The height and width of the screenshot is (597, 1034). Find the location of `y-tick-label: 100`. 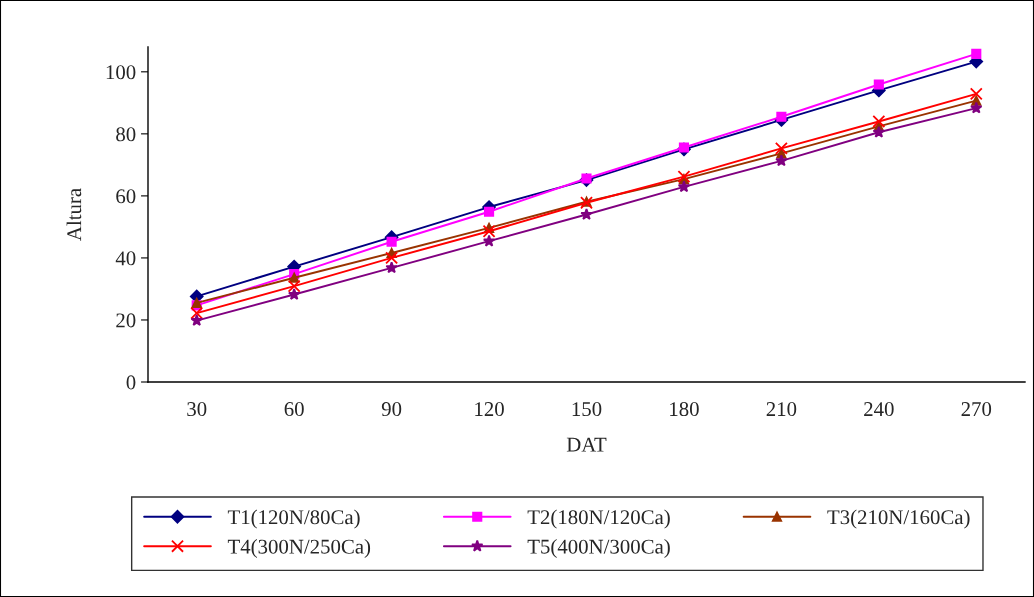

y-tick-label: 100 is located at coordinates (121, 72).